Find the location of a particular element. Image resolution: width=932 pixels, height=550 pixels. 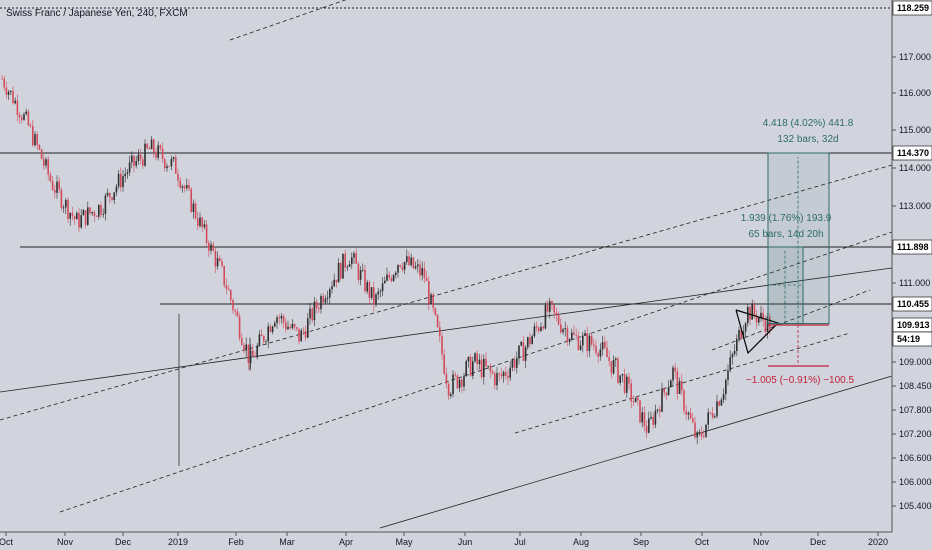

measure-box-large is located at coordinates (798, 238).